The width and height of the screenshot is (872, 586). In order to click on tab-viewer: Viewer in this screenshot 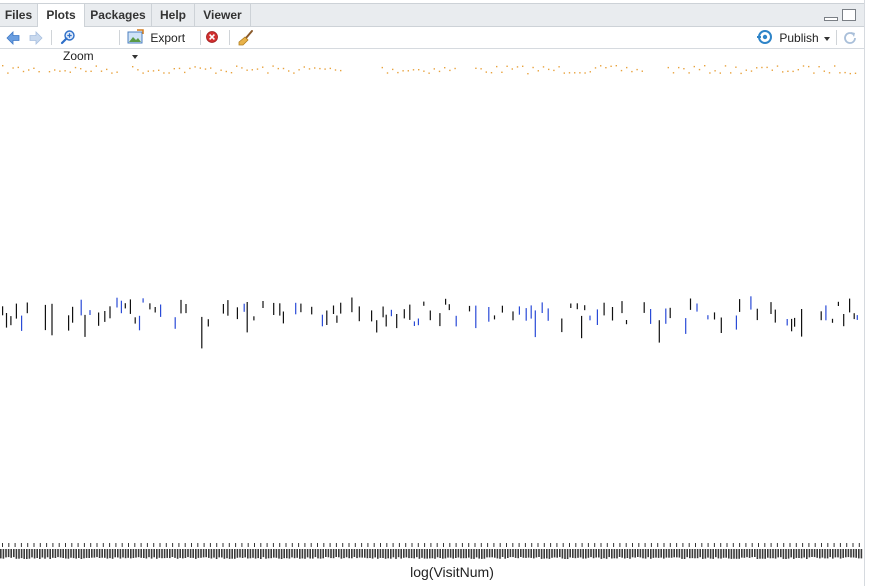, I will do `click(223, 15)`.